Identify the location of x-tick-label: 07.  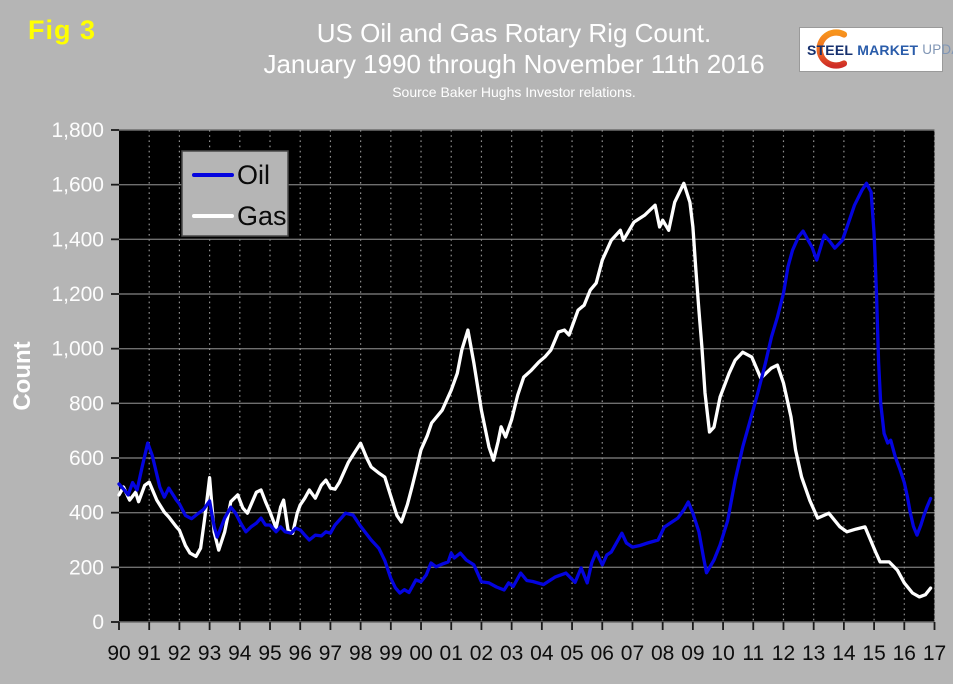
(632, 653).